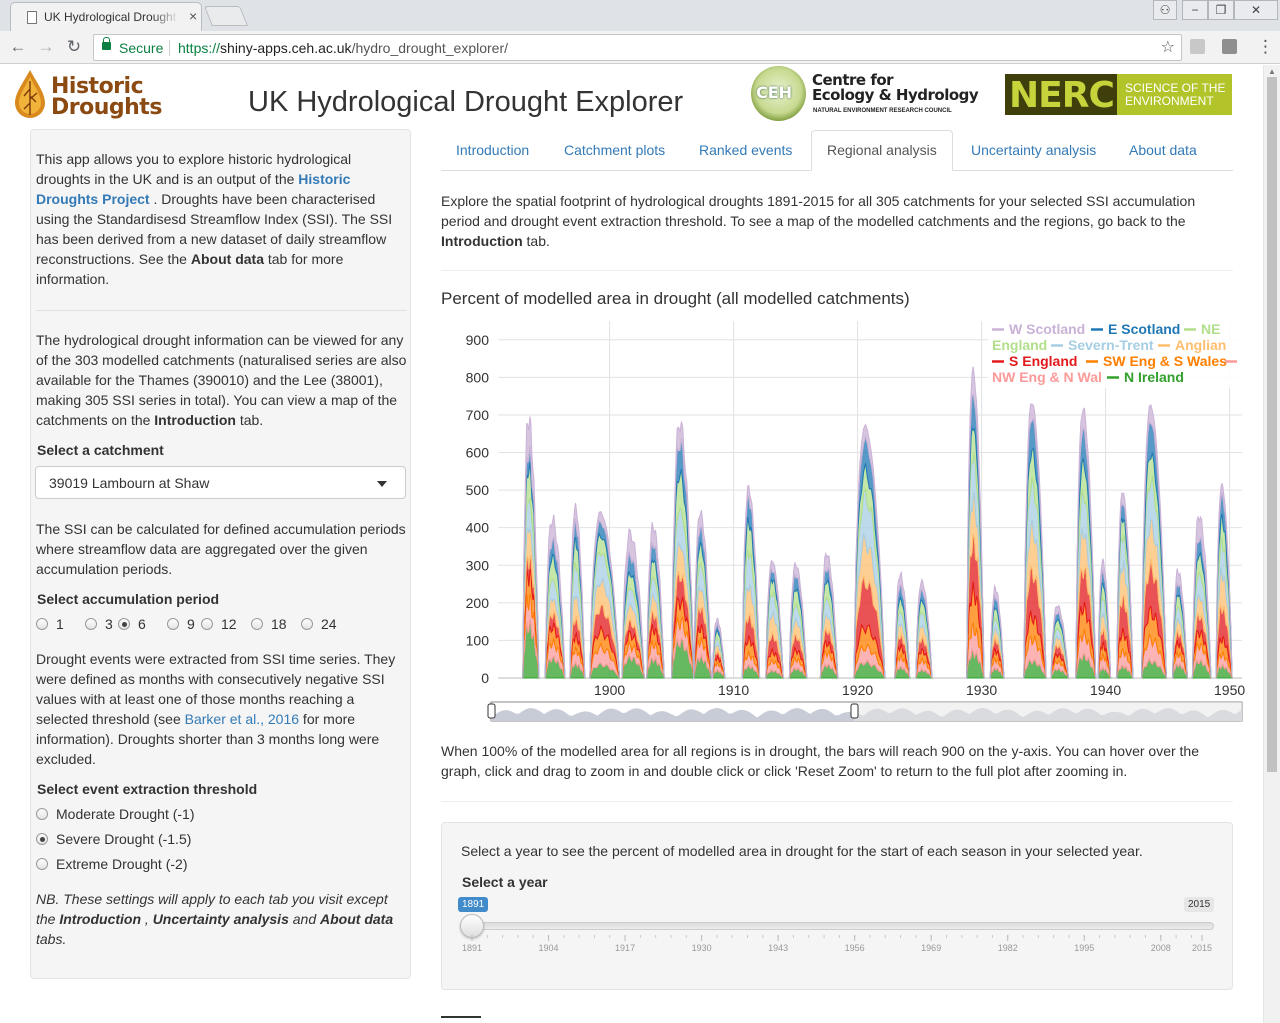  Describe the element at coordinates (491, 711) in the screenshot. I see `range-left-handle` at that location.